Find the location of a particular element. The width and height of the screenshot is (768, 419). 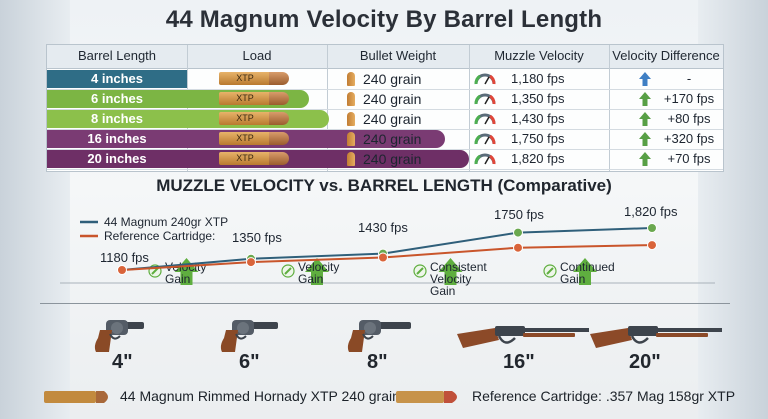

muzzle-velocity-cell: 1,350 fps is located at coordinates (538, 98).